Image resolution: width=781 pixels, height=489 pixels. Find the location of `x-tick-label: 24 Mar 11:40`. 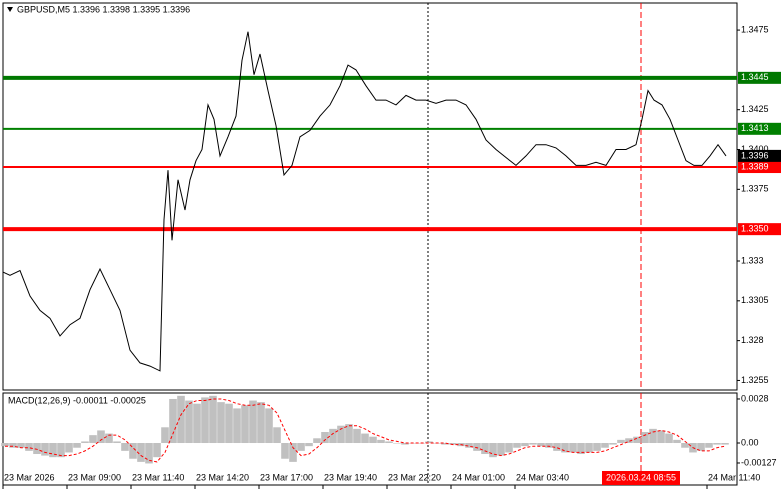

x-tick-label: 24 Mar 11:40 is located at coordinates (734, 477).